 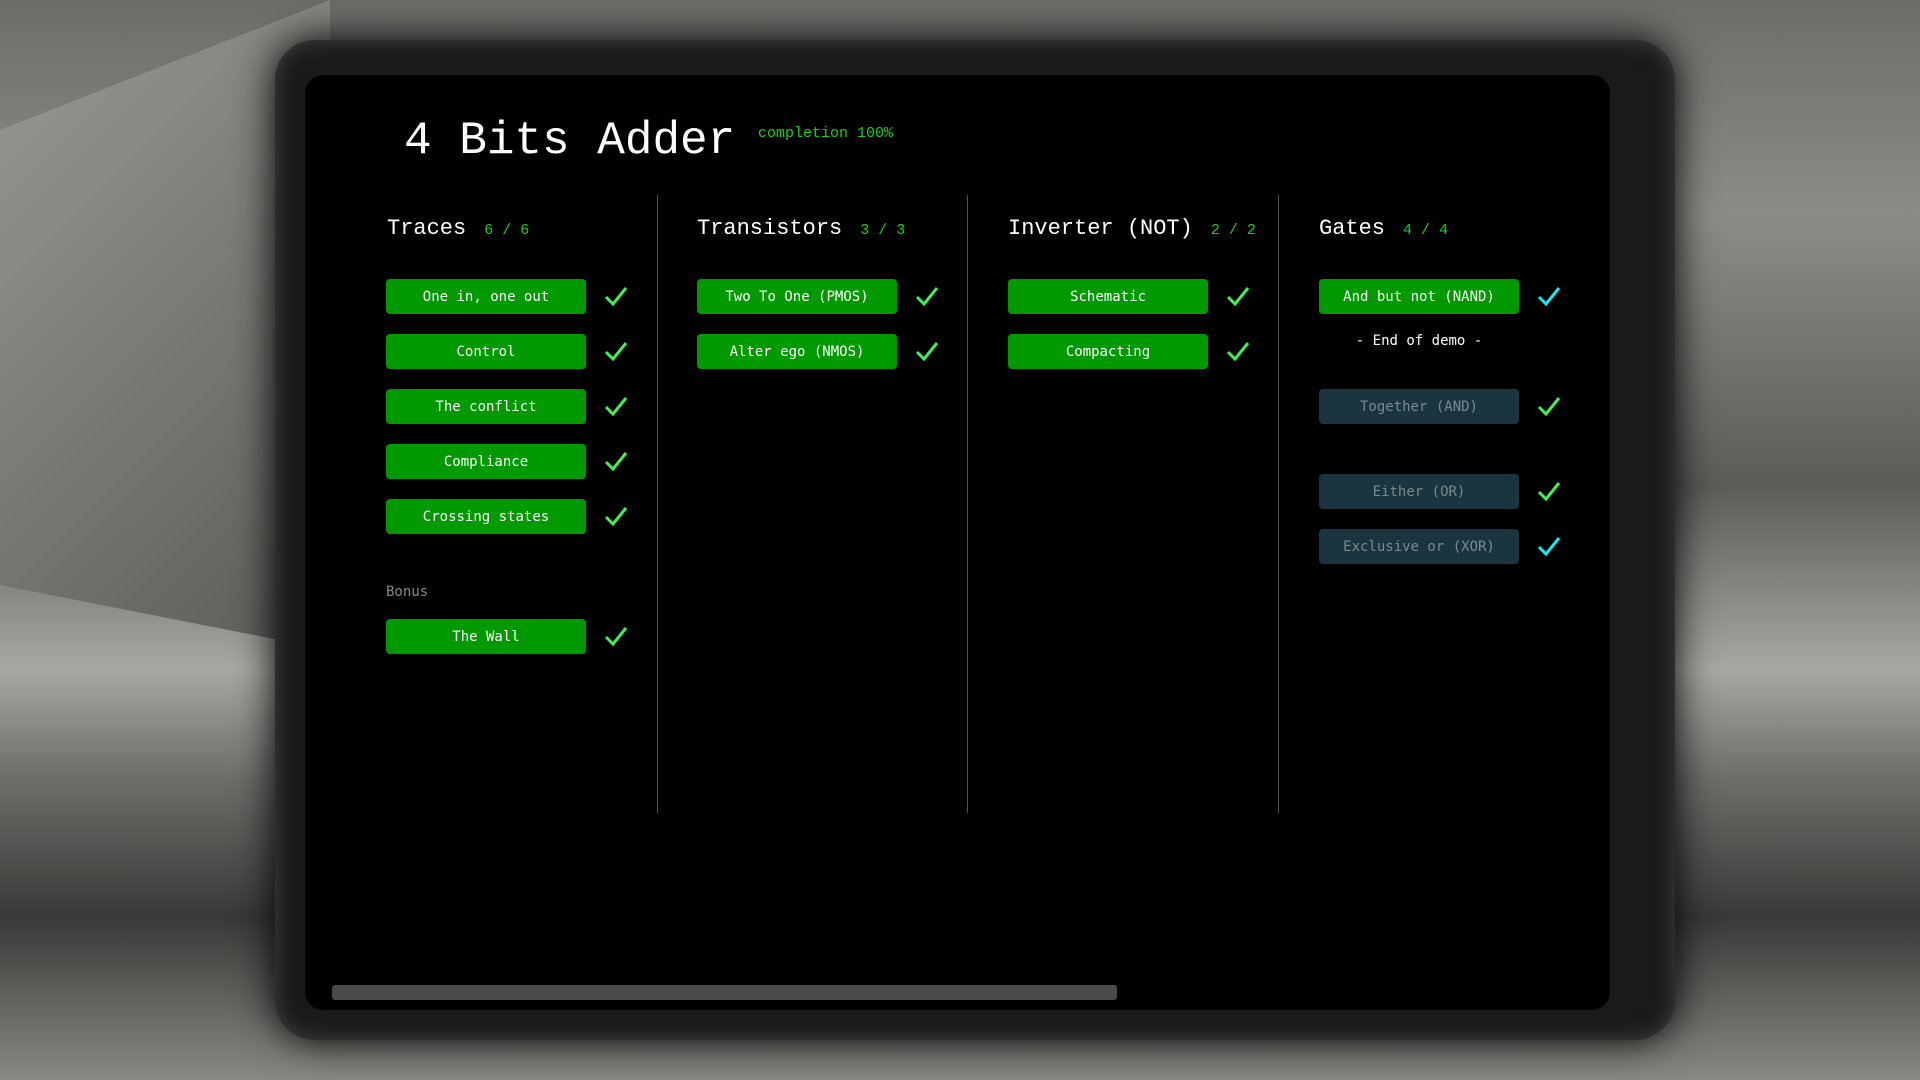 I want to click on level-button: Two To One (PMOS), so click(x=797, y=296).